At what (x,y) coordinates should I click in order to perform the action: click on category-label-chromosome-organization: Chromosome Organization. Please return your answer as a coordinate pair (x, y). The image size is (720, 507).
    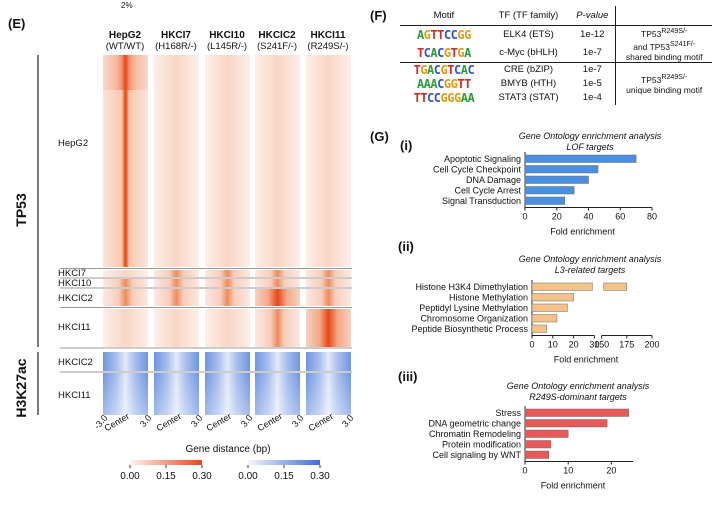
    Looking at the image, I should click on (474, 319).